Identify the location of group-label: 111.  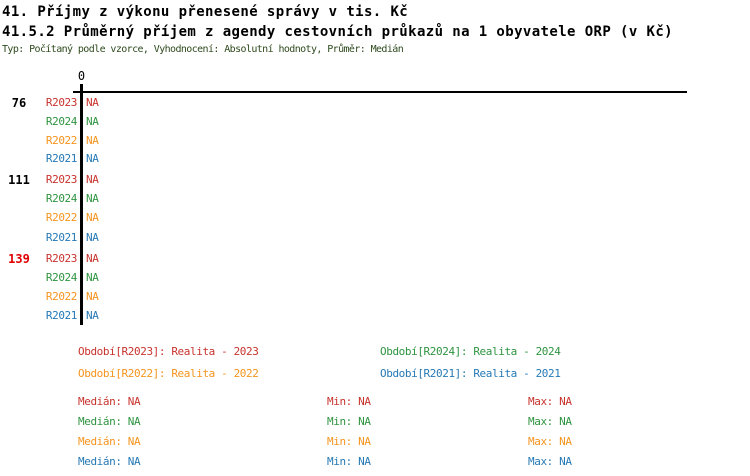
(19, 180).